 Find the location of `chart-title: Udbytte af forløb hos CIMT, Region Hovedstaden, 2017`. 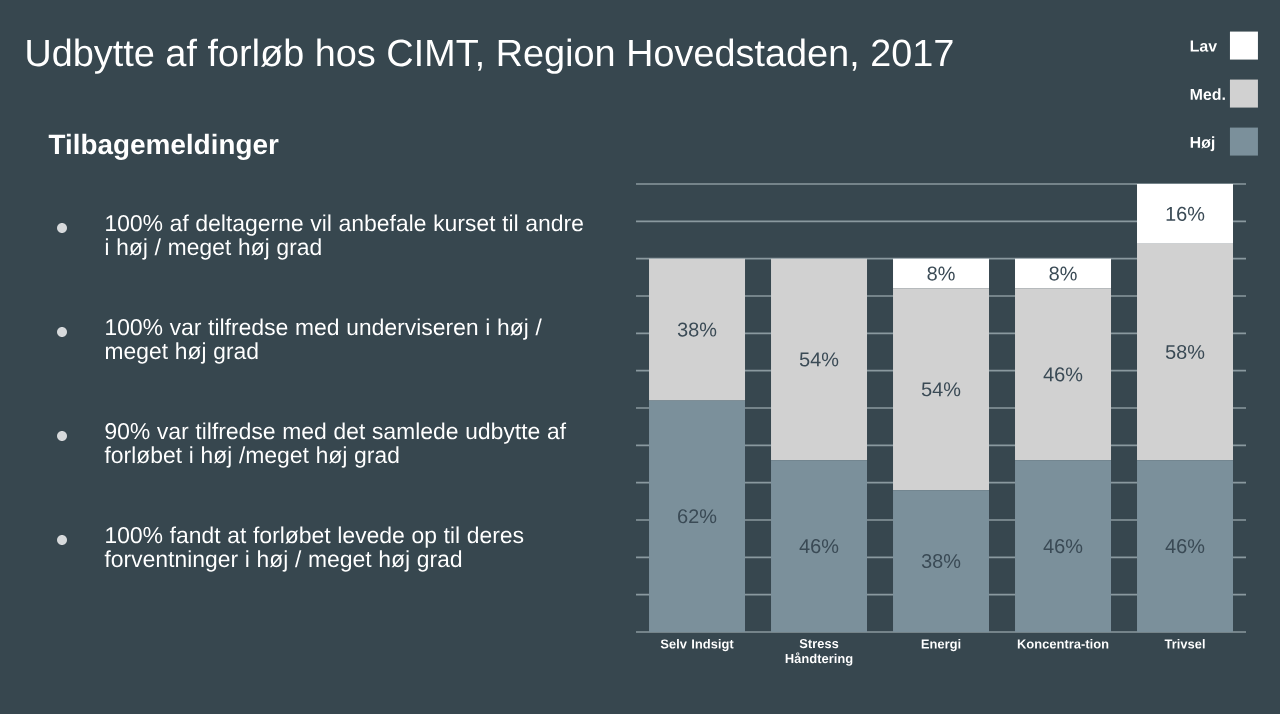

chart-title: Udbytte af forløb hos CIMT, Region Hovedstaden, 2017 is located at coordinates (490, 56).